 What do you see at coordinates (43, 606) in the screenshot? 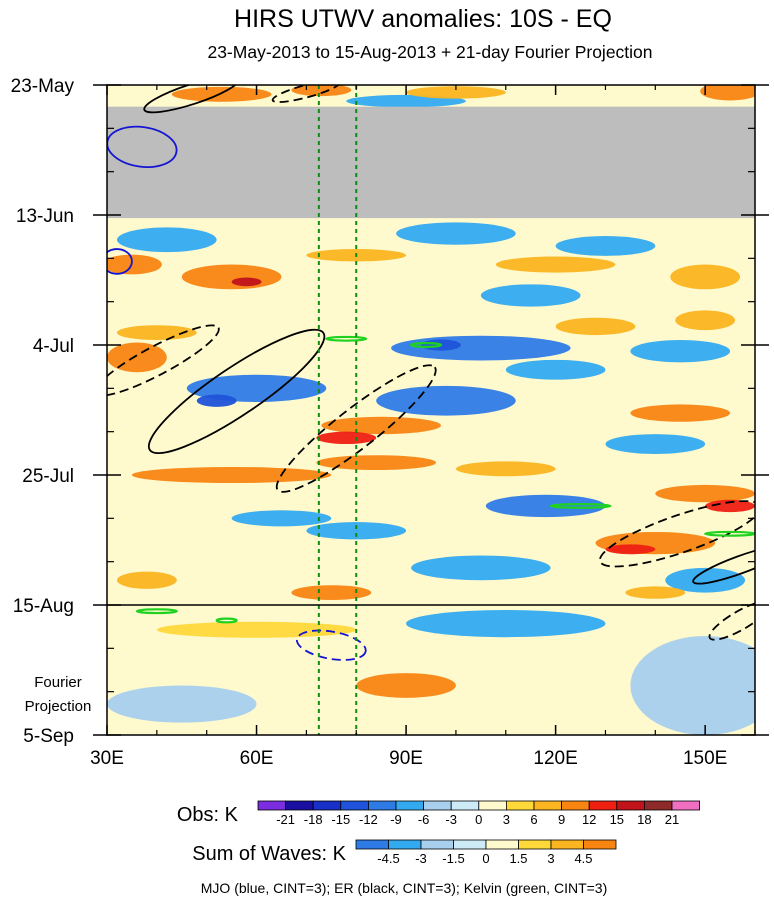
I see `y-tick-label: 15-Aug` at bounding box center [43, 606].